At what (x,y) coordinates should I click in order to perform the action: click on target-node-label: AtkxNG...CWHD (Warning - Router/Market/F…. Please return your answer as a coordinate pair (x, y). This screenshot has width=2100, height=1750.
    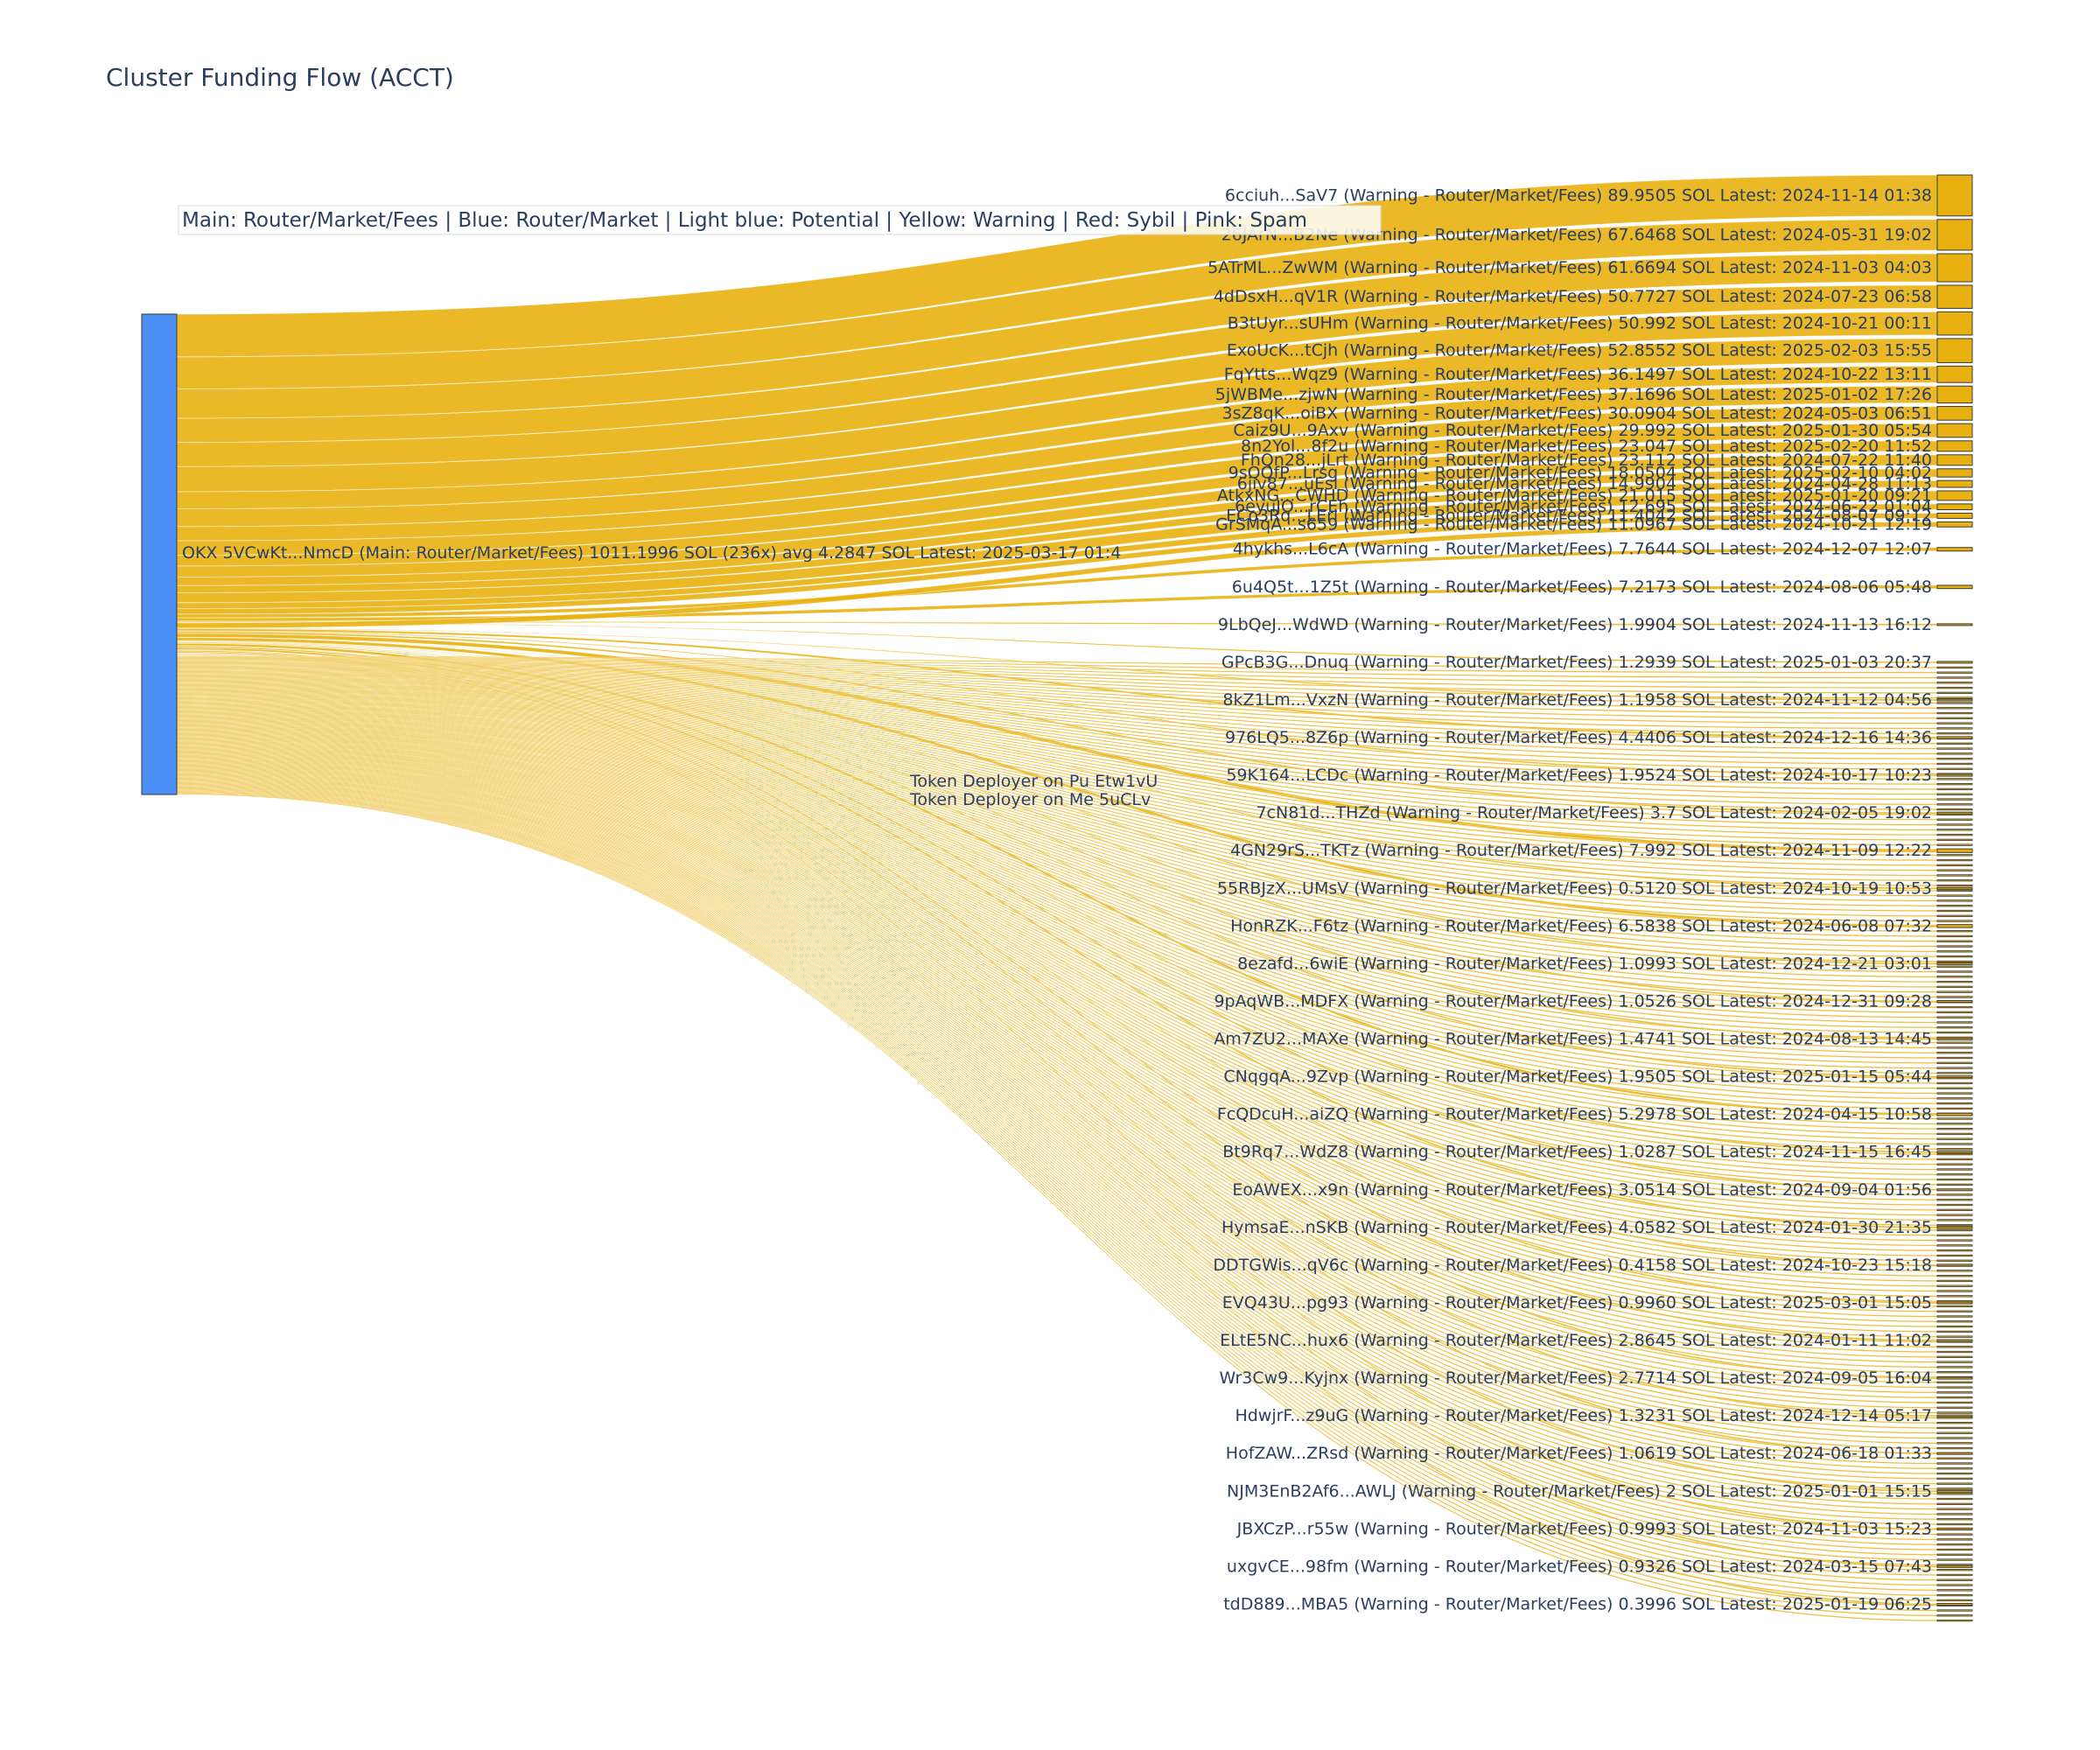
    Looking at the image, I should click on (1574, 495).